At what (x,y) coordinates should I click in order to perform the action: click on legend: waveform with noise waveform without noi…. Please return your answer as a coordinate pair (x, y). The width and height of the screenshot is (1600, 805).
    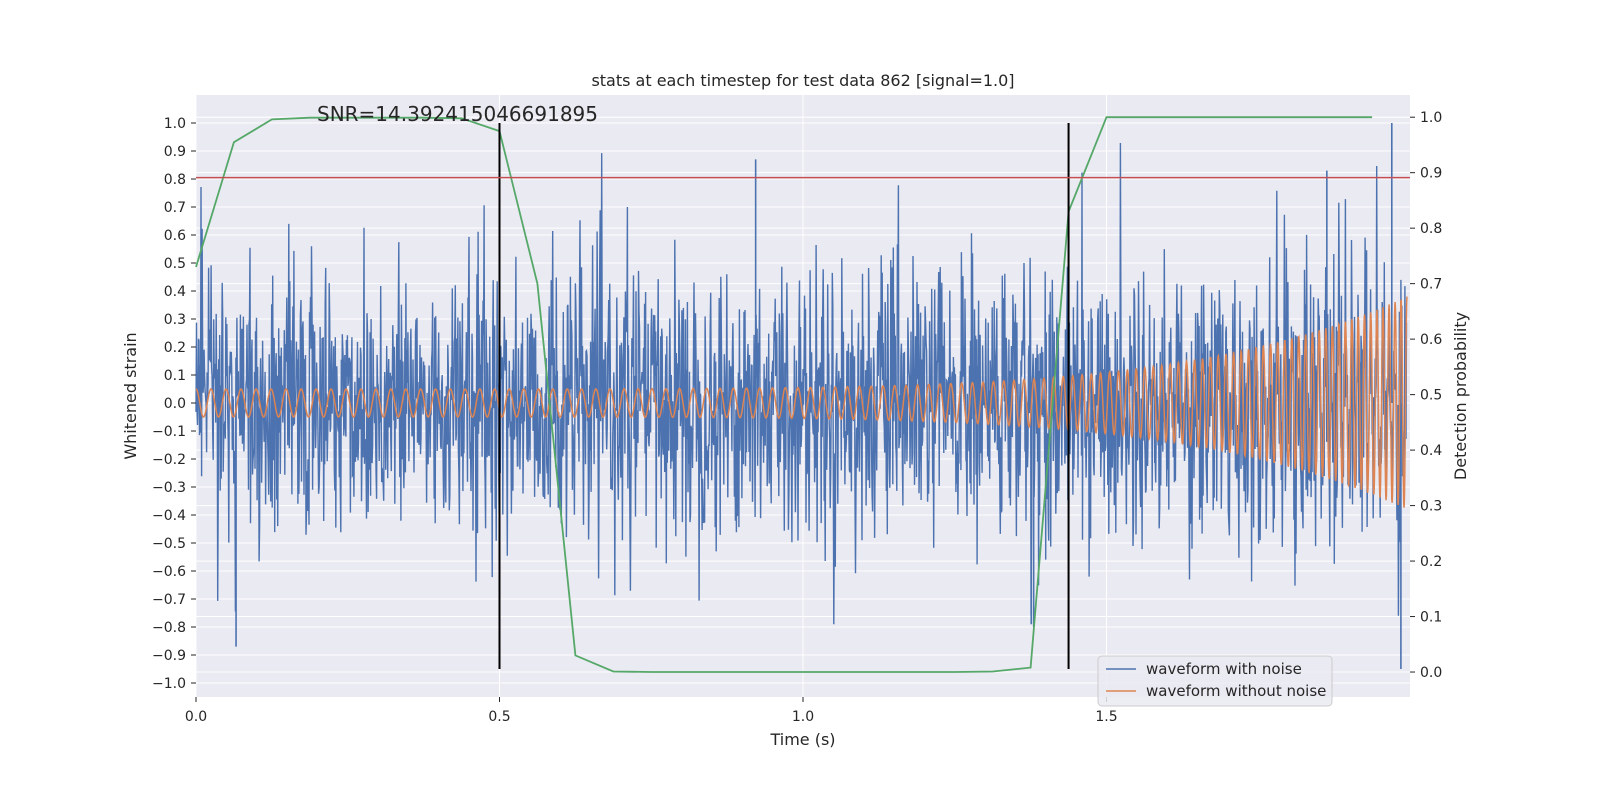
    Looking at the image, I should click on (1215, 681).